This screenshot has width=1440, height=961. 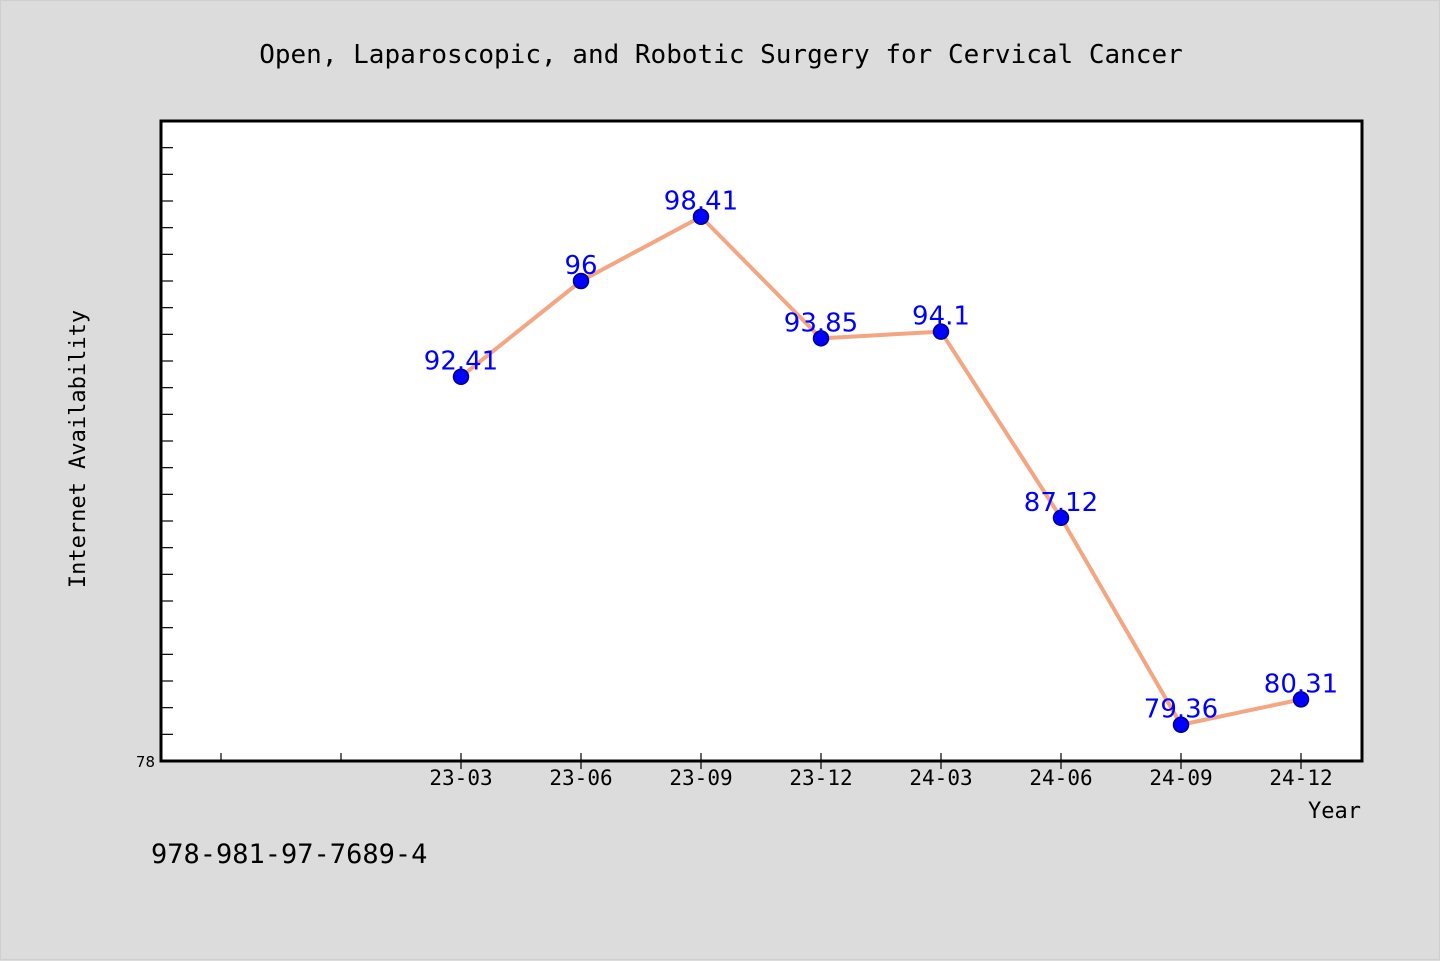 I want to click on y-tick-label: 78, so click(x=145, y=762).